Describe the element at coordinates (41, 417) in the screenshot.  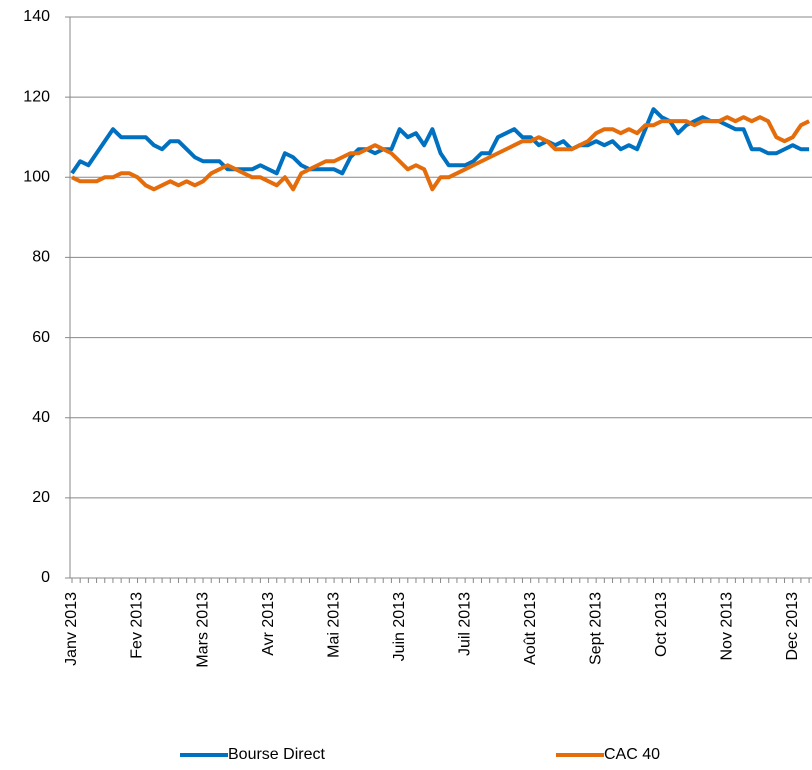
I see `y-tick-label: 40` at that location.